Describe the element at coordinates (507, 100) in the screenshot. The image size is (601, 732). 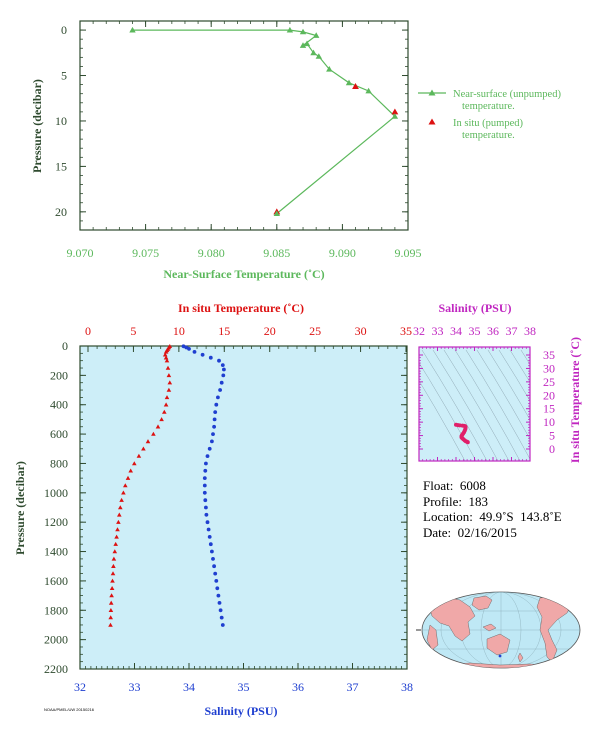
I see `legend-unpumped-label: Near-surface (unpumped) temperature.` at that location.